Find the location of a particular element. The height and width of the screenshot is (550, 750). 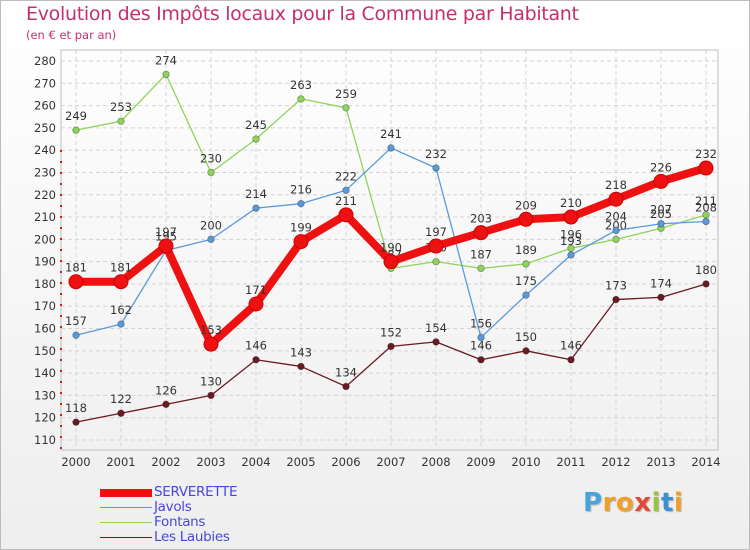

data-label: 209 is located at coordinates (526, 205).